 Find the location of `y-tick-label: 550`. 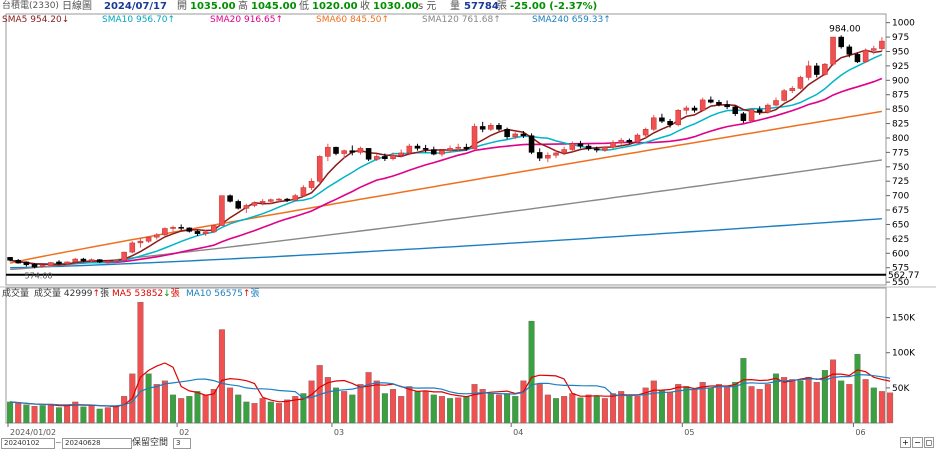

y-tick-label: 550 is located at coordinates (900, 283).